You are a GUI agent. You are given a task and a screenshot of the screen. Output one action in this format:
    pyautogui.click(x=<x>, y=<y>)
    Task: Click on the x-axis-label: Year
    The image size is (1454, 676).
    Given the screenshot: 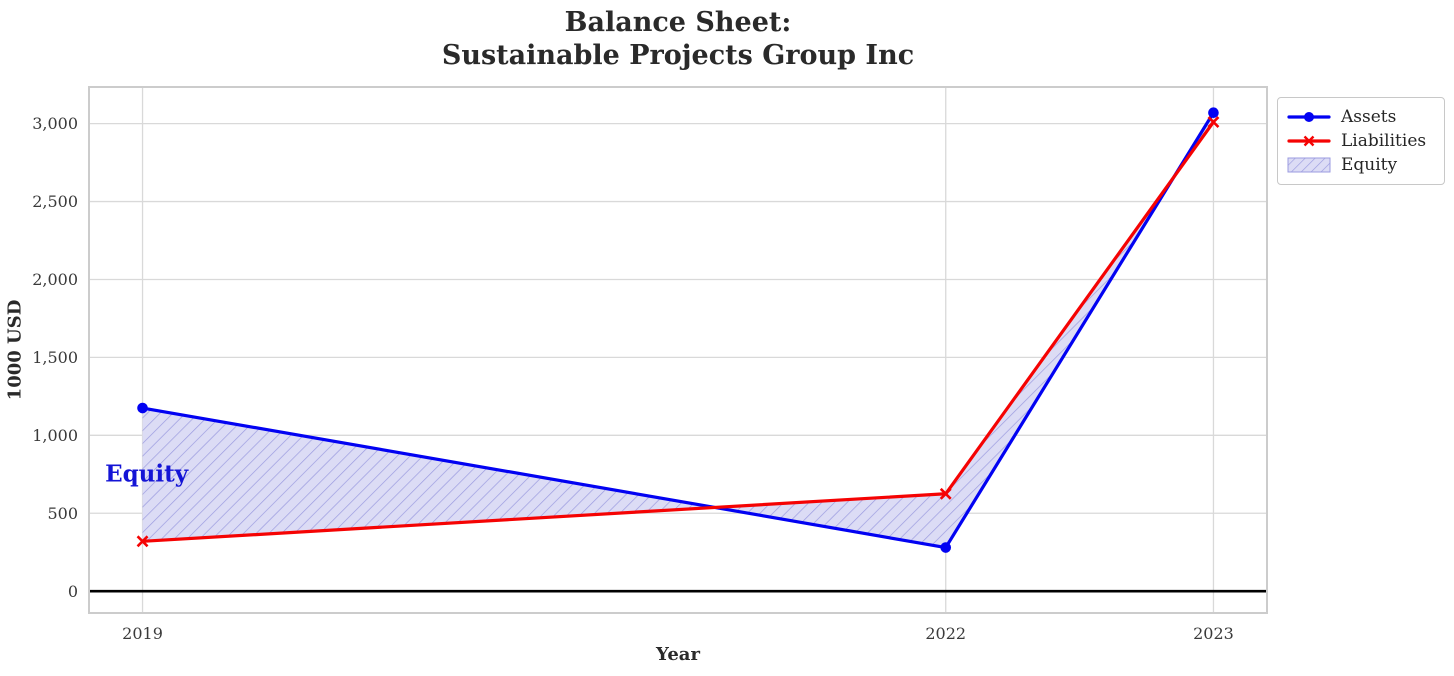 What is the action you would take?
    pyautogui.click(x=678, y=654)
    